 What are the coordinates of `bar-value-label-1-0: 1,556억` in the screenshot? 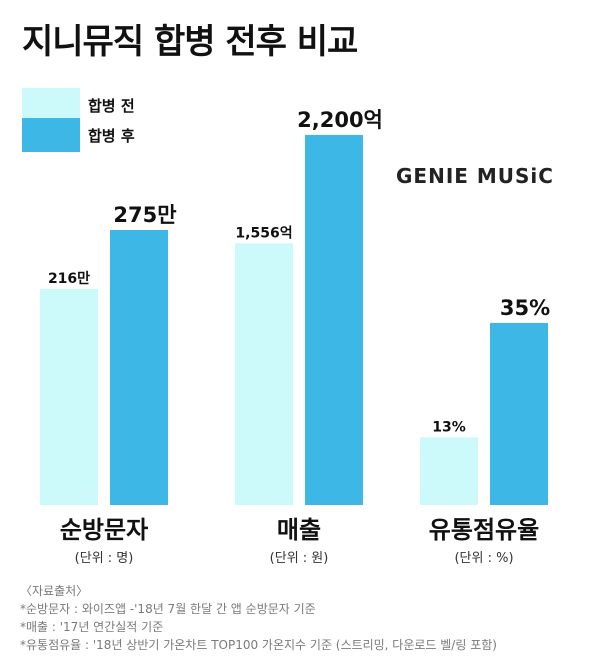 It's located at (263, 233).